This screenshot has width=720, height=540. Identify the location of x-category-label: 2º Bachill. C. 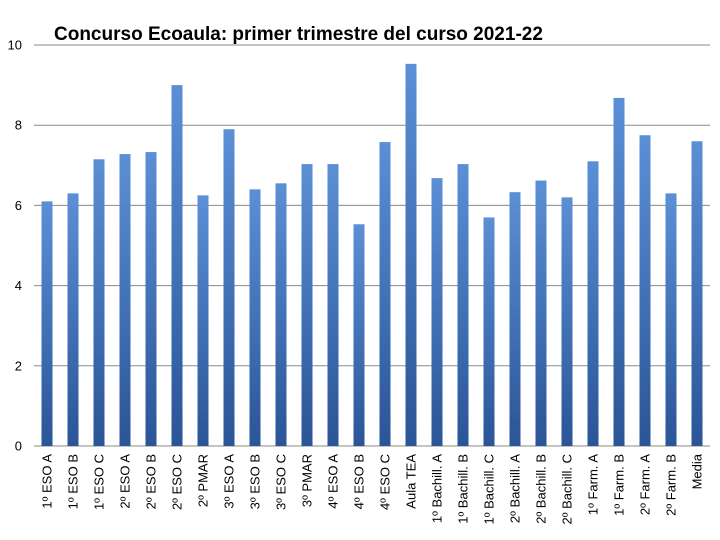
(567, 489).